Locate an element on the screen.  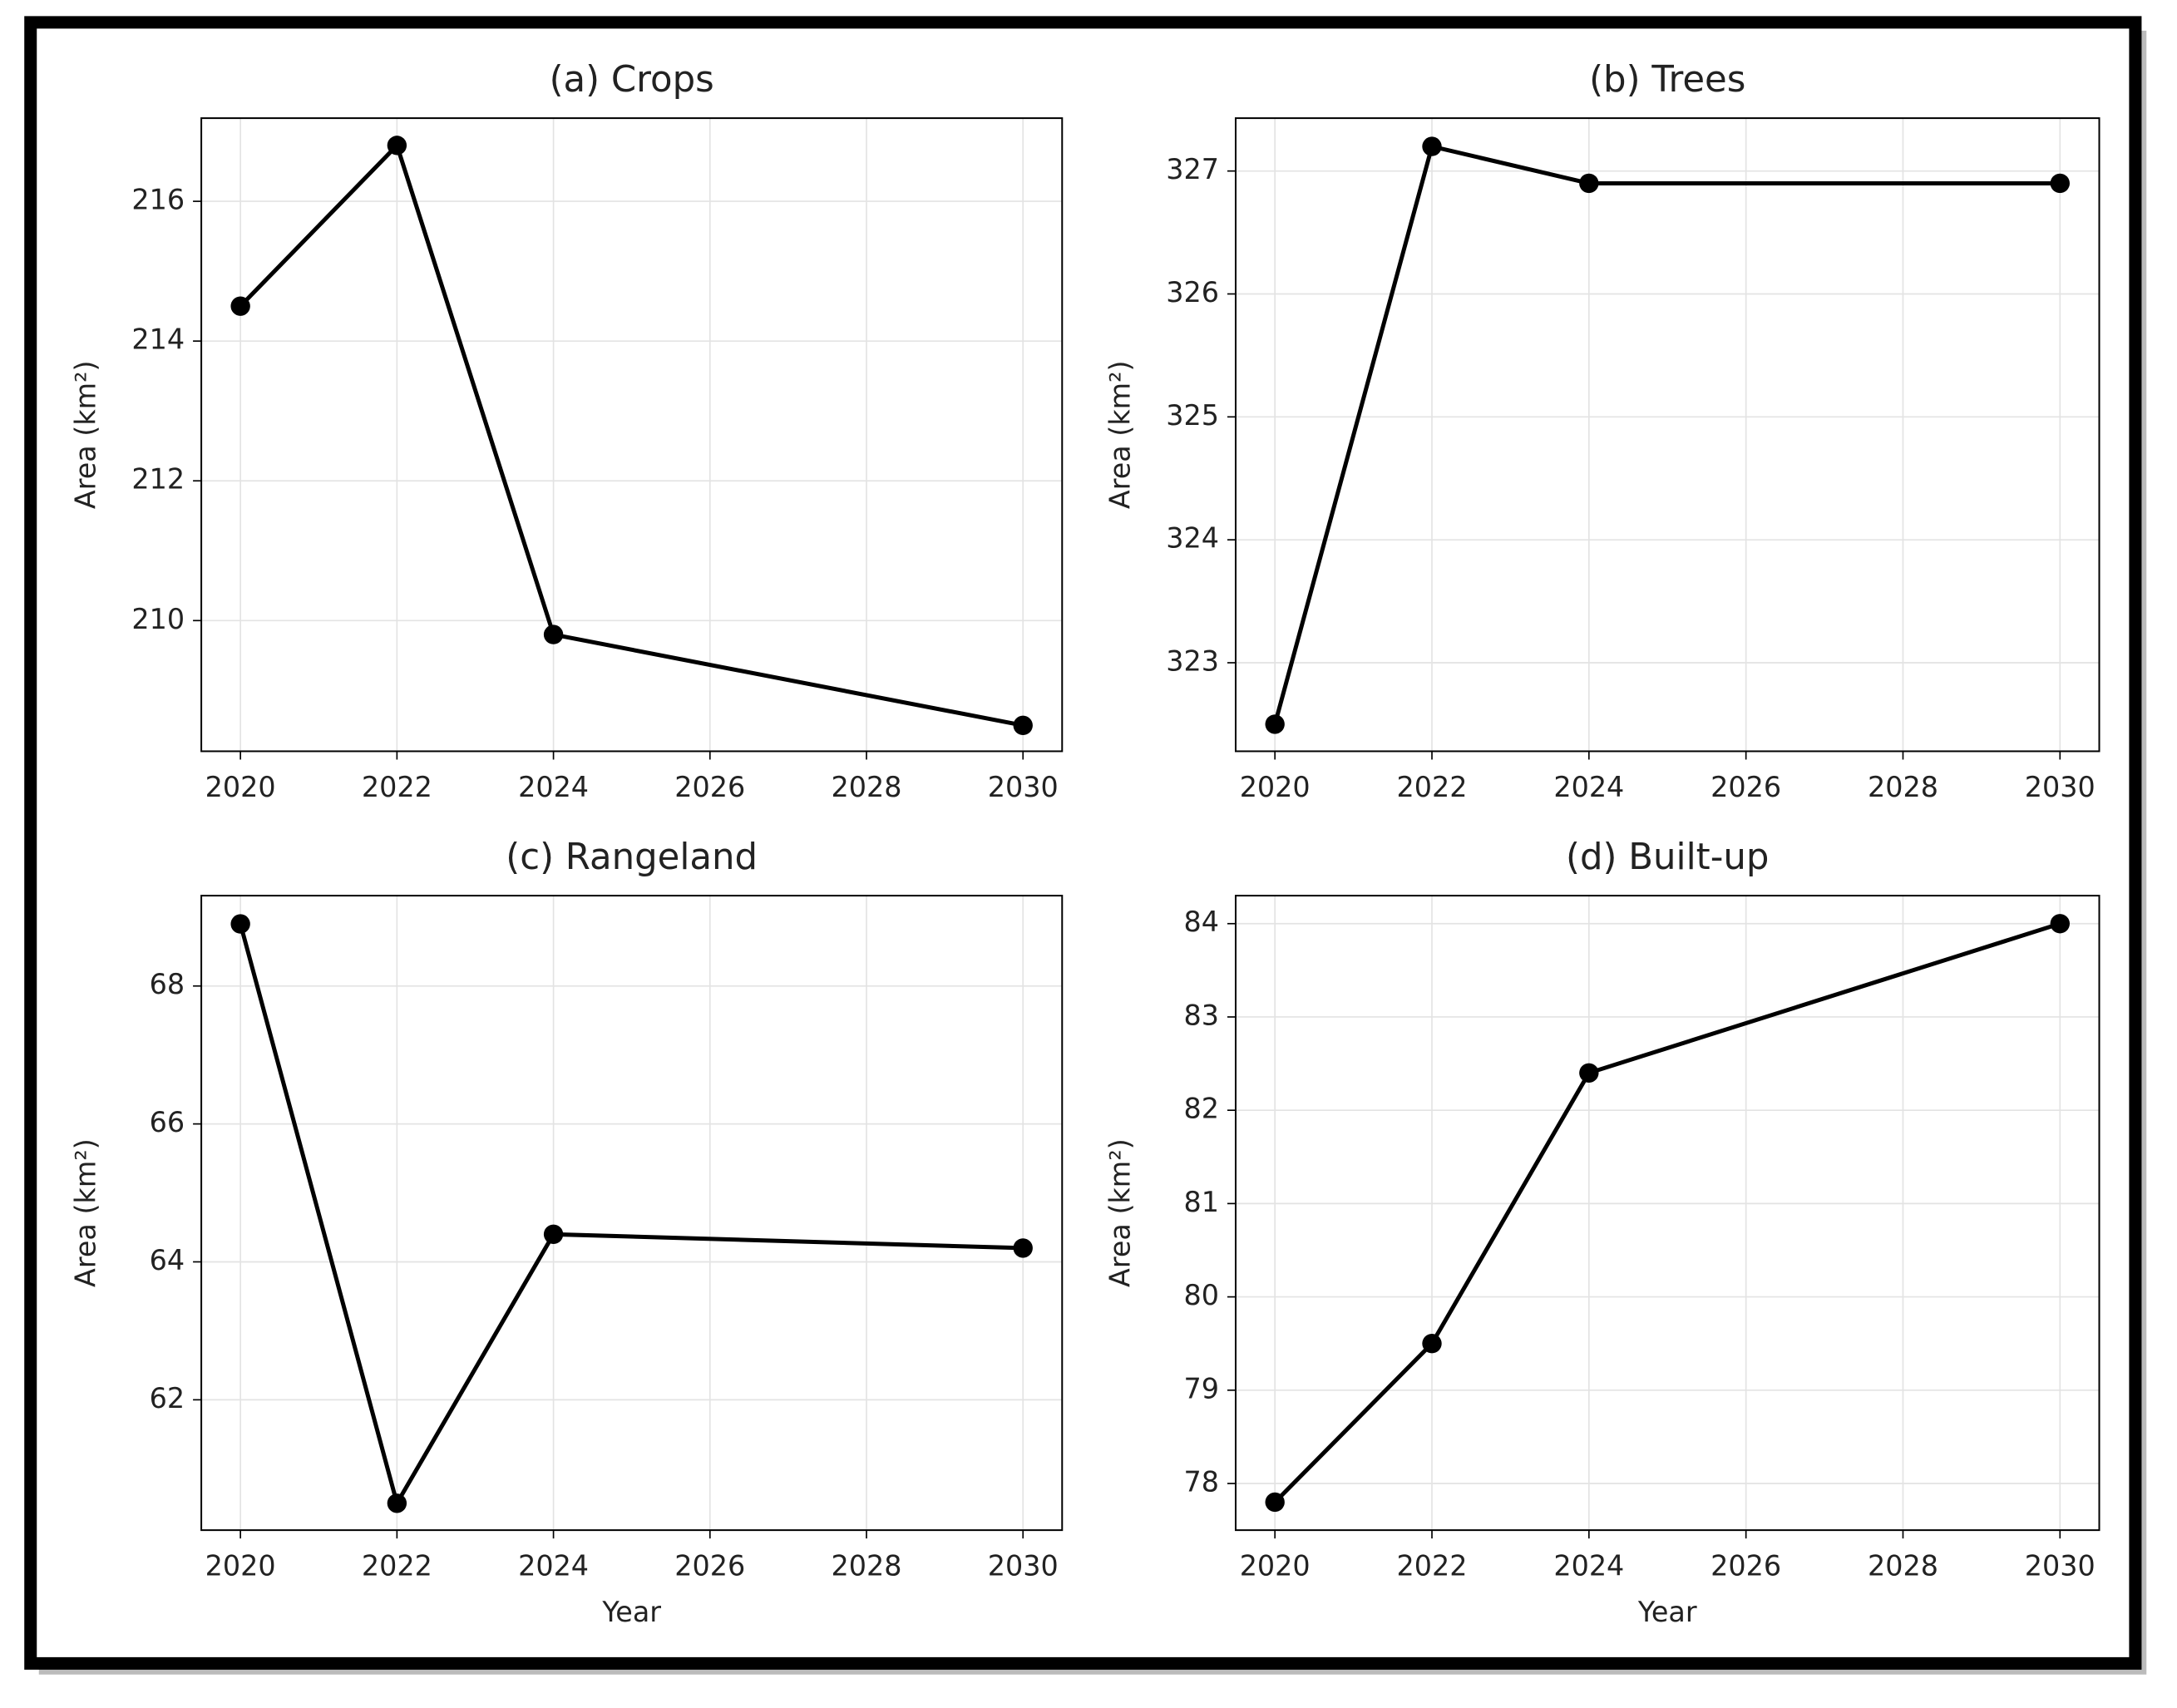
y-tick-label: 78 is located at coordinates (1200, 1482).